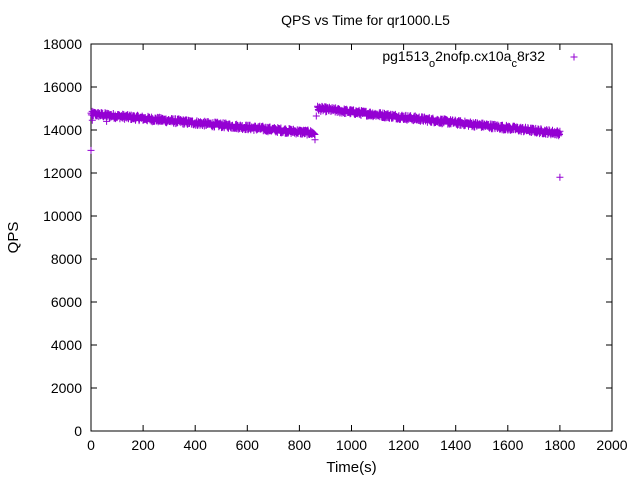 This screenshot has height=480, width=640. Describe the element at coordinates (62, 216) in the screenshot. I see `y-tick-label: 10000` at that location.